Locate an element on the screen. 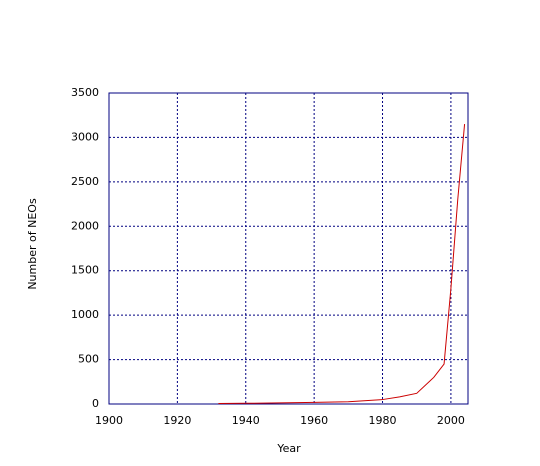 The height and width of the screenshot is (466, 540). y-tick-label: 1000 is located at coordinates (85, 314).